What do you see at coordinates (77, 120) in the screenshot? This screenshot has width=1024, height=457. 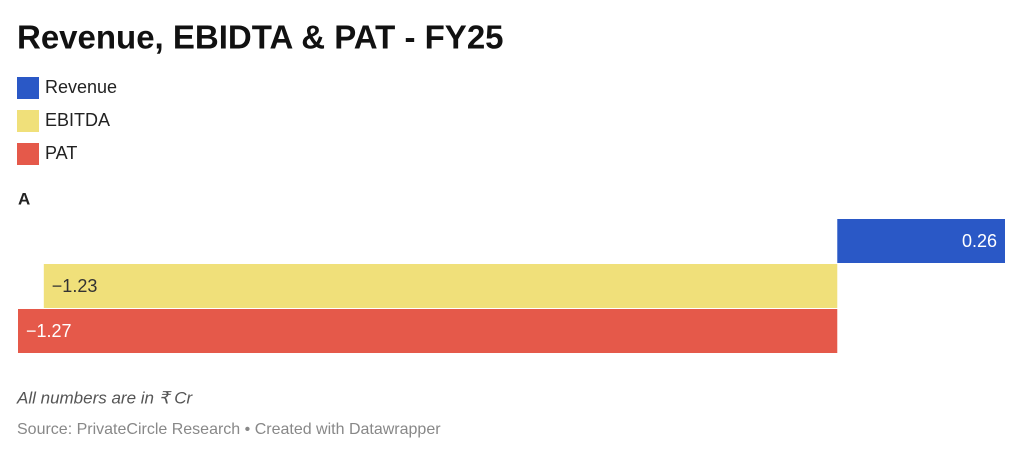 I see `legend-label: EBITDA` at bounding box center [77, 120].